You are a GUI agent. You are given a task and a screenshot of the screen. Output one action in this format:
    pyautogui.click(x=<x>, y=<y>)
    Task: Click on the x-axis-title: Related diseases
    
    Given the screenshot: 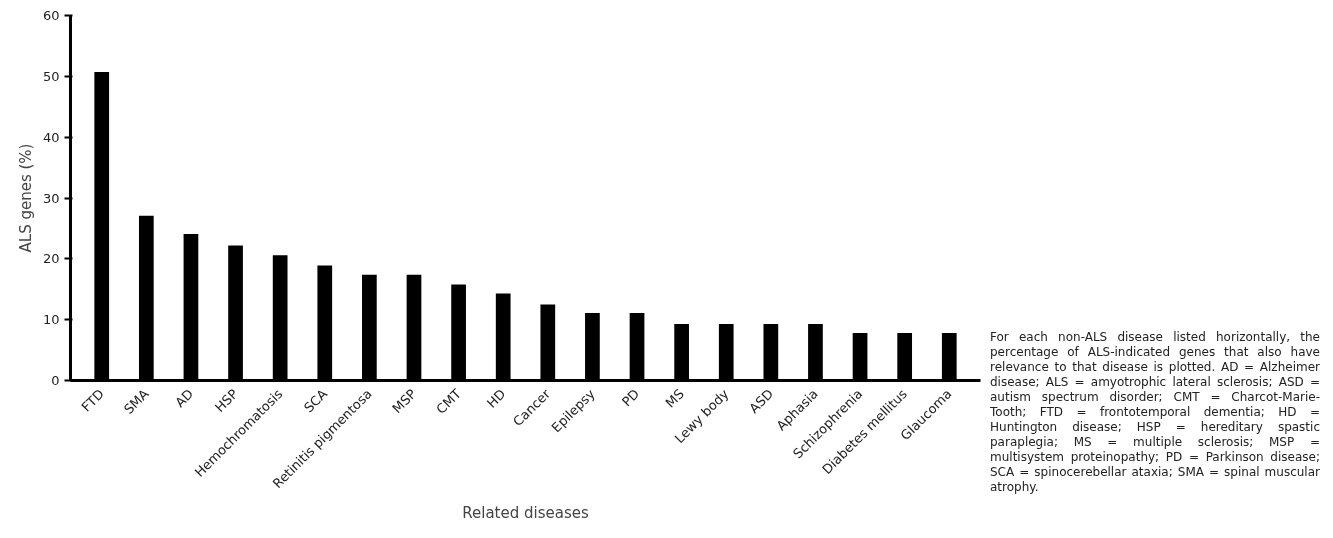 What is the action you would take?
    pyautogui.click(x=525, y=513)
    